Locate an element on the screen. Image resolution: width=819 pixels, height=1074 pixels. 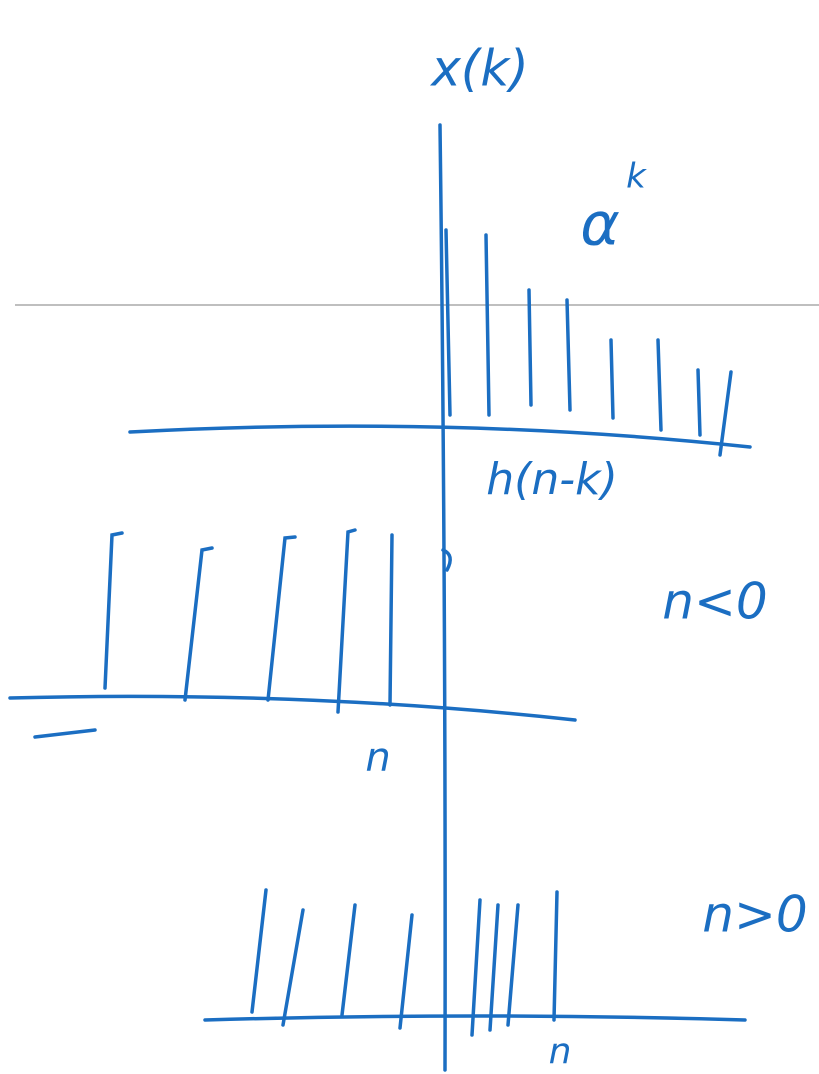
case-positive: n>0 is located at coordinates (754, 915).